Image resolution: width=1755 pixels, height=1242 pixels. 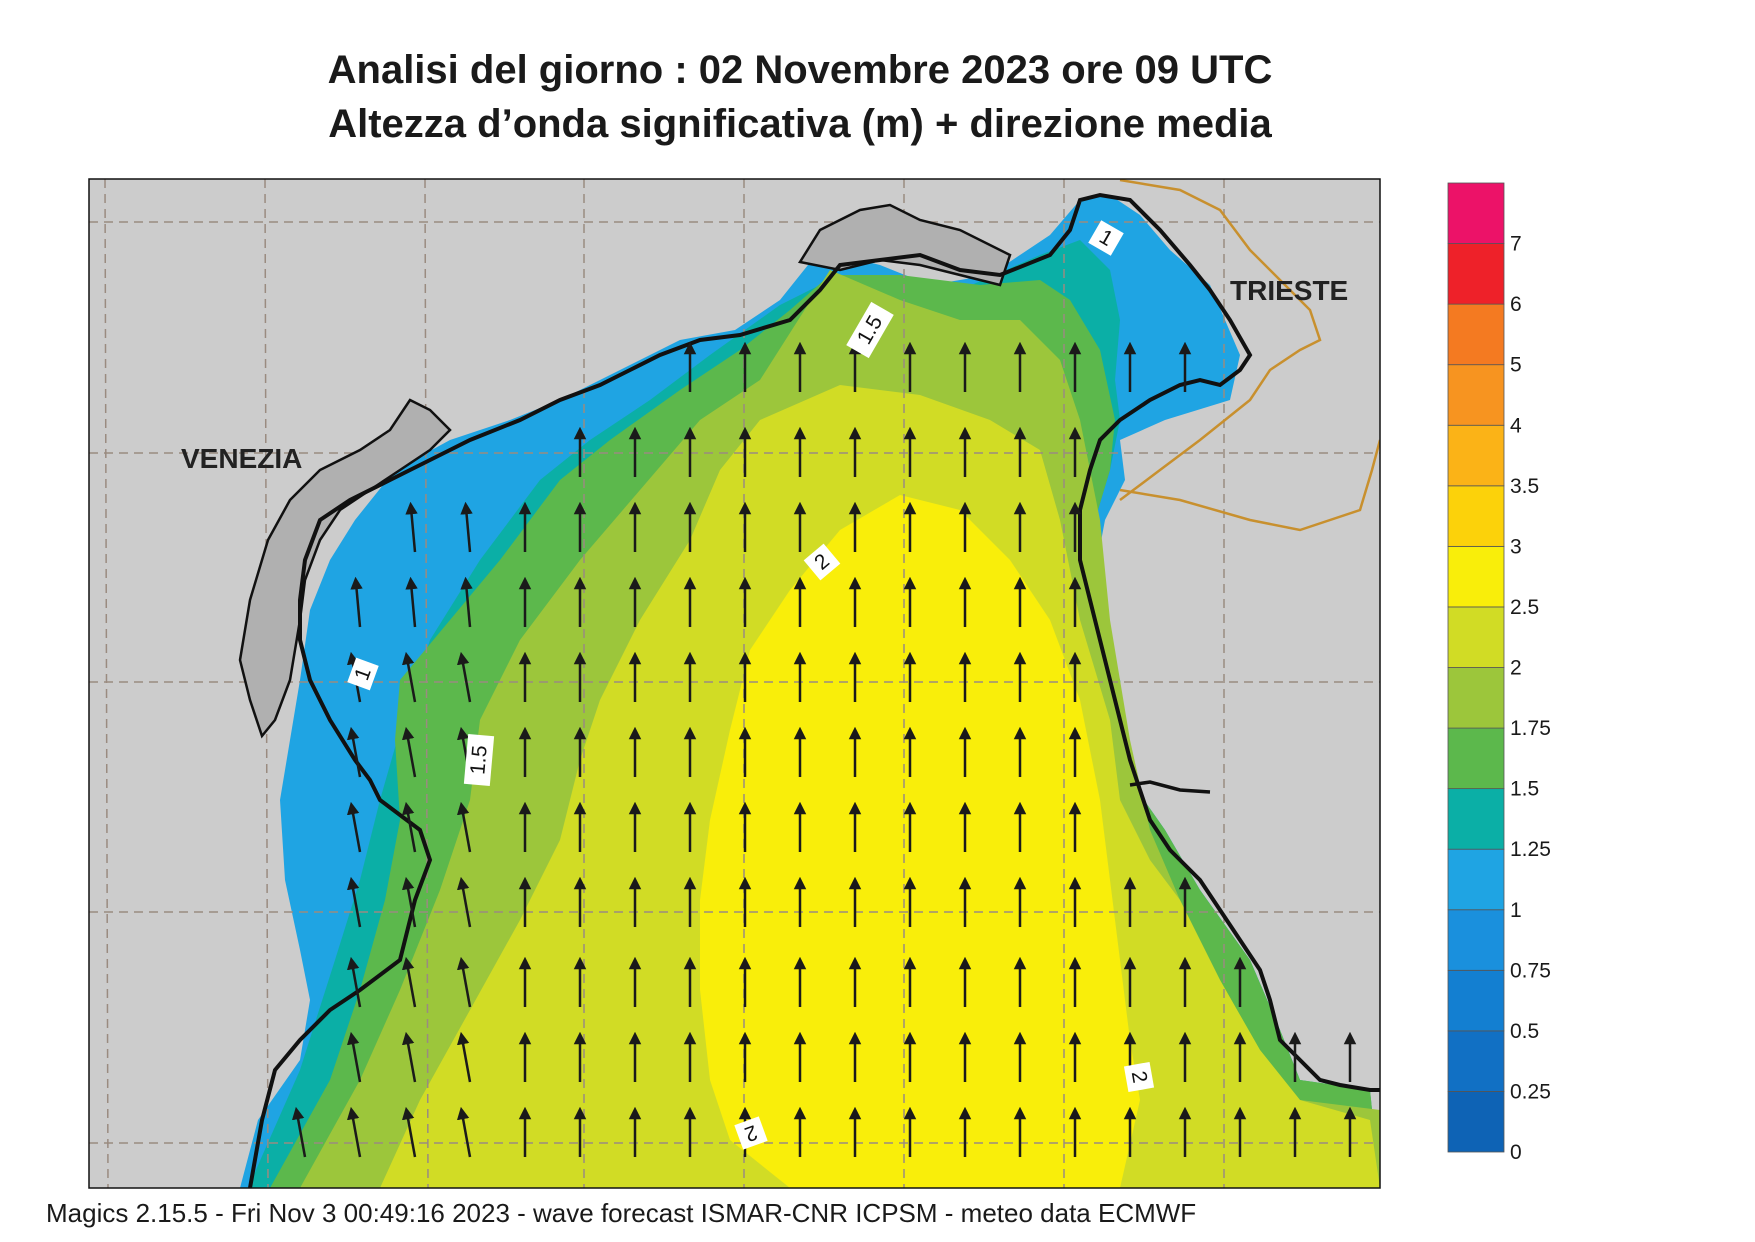 What do you see at coordinates (241, 458) in the screenshot?
I see `city-label-venezia: VENEZIA` at bounding box center [241, 458].